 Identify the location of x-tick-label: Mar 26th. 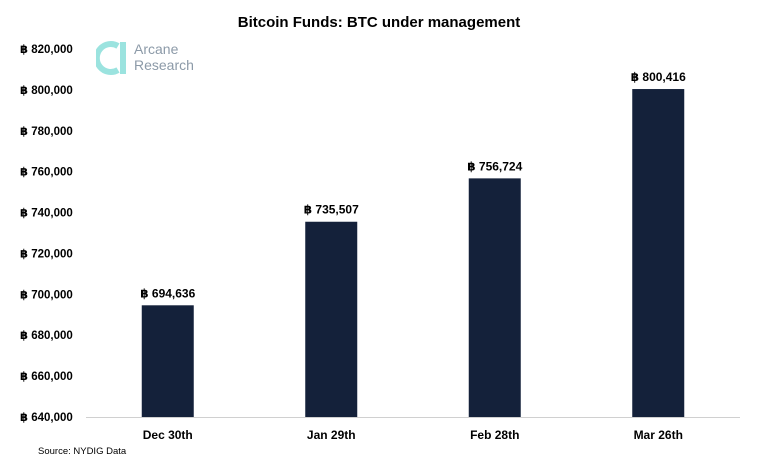
(658, 435).